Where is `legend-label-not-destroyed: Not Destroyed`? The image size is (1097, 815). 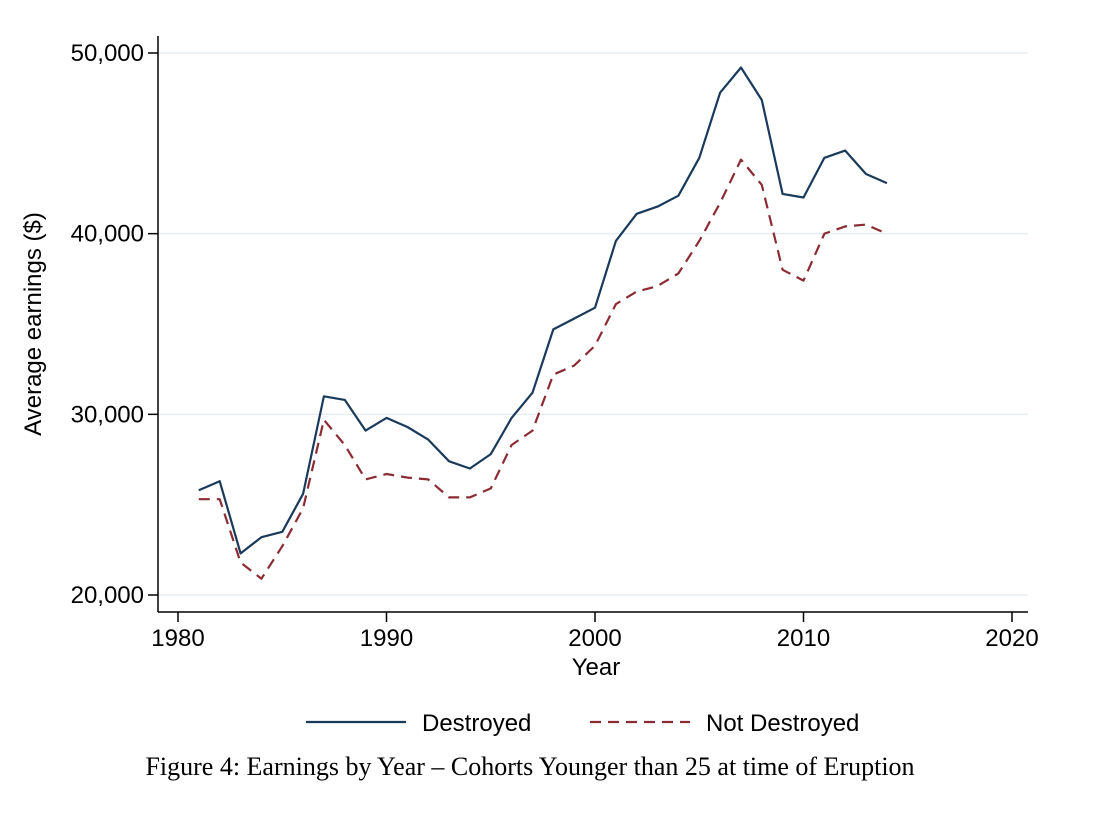
legend-label-not-destroyed: Not Destroyed is located at coordinates (782, 723).